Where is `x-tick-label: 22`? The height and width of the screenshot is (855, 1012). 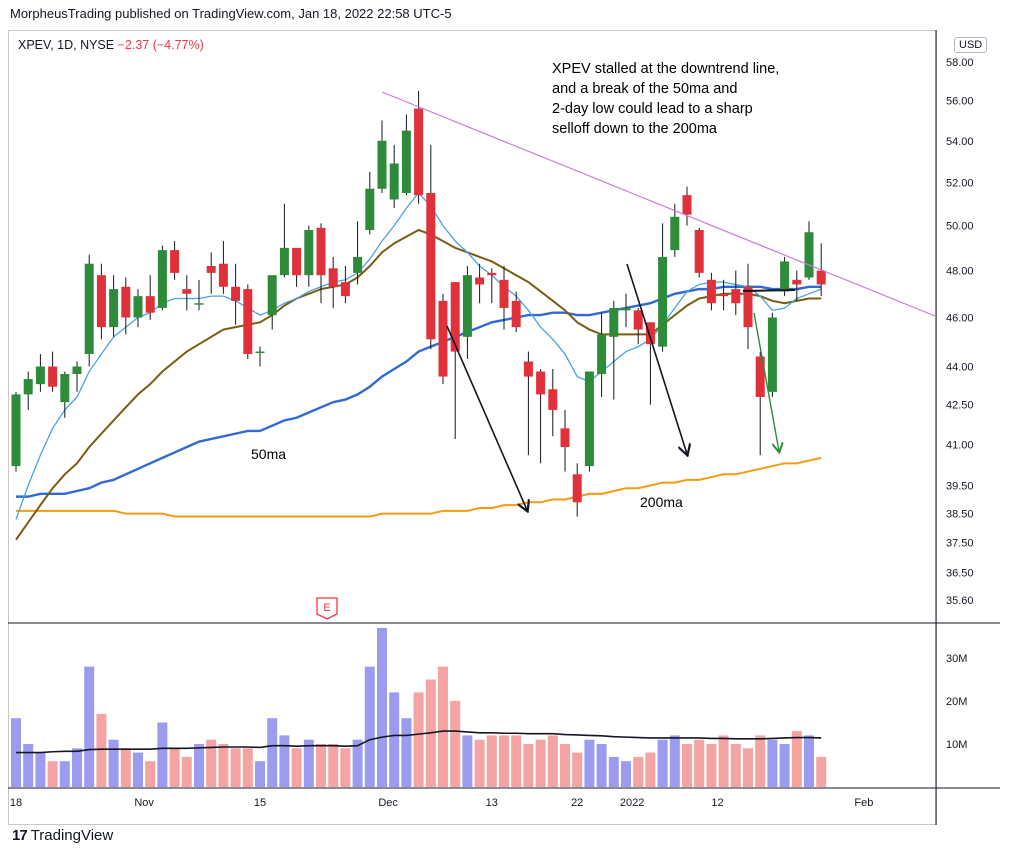 x-tick-label: 22 is located at coordinates (577, 803).